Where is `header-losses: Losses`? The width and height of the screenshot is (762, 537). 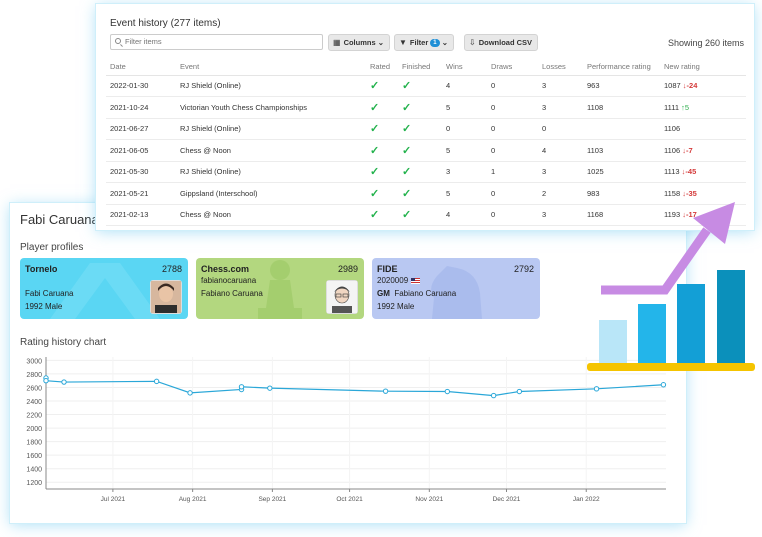
header-losses: Losses is located at coordinates (560, 67).